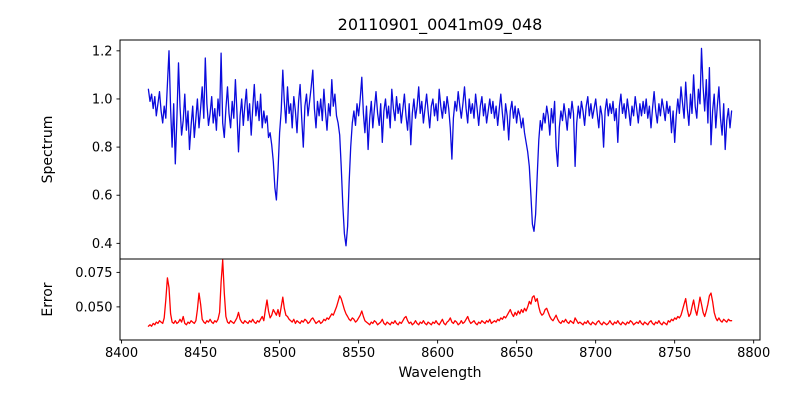 This screenshot has width=800, height=404. Describe the element at coordinates (102, 244) in the screenshot. I see `spectrum-ytick-label: 0.4` at that location.